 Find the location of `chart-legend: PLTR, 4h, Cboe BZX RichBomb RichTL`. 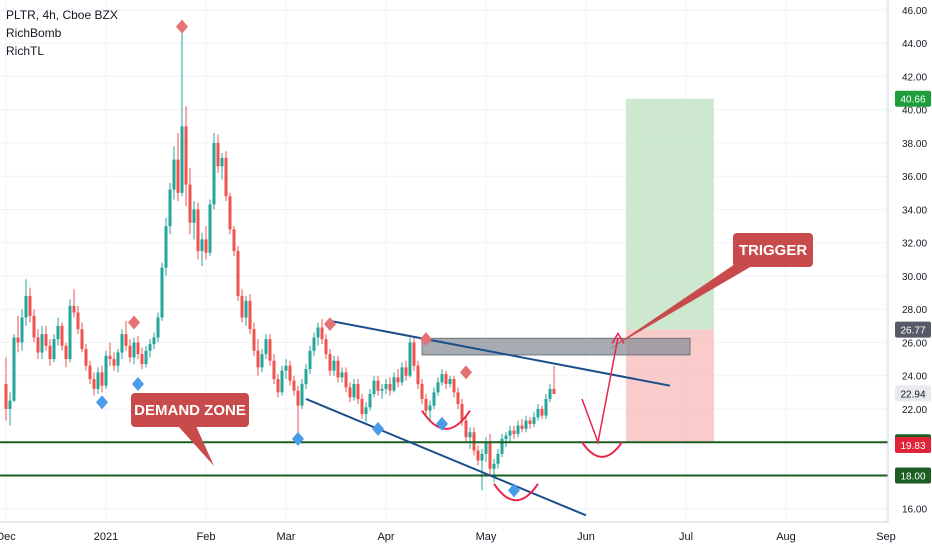

chart-legend: PLTR, 4h, Cboe BZX RichBomb RichTL is located at coordinates (62, 33).